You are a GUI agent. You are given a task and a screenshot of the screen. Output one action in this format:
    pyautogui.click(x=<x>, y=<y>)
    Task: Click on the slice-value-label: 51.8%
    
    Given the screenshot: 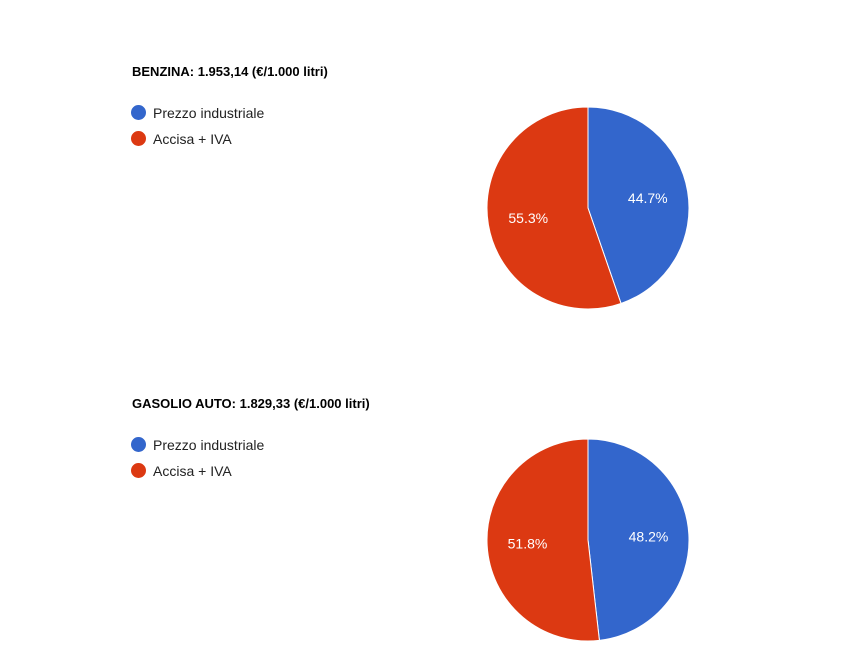 What is the action you would take?
    pyautogui.click(x=528, y=543)
    